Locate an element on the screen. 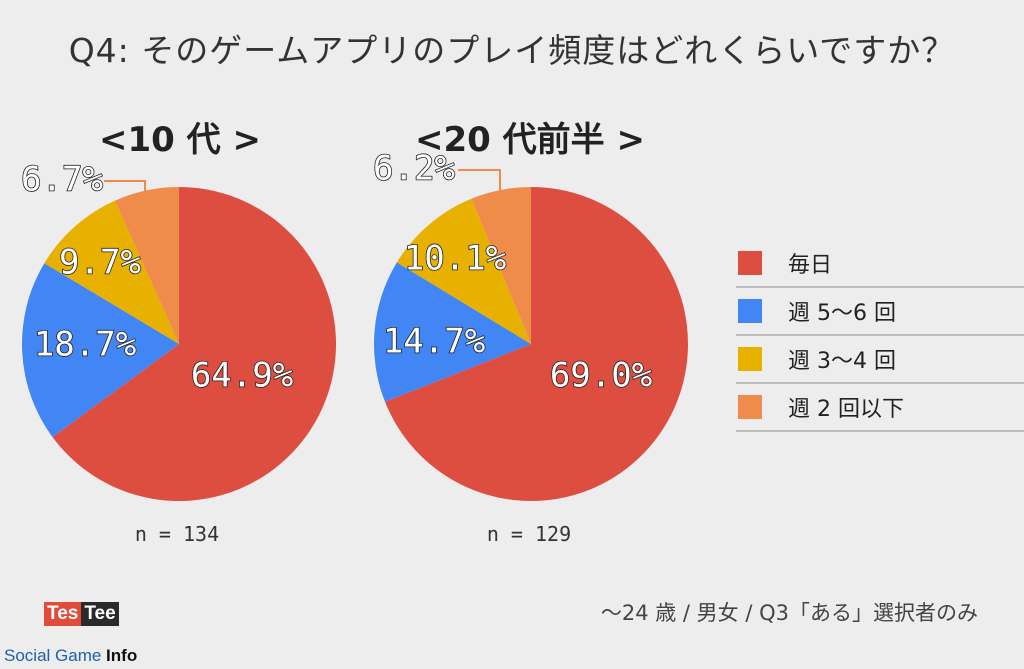 This screenshot has height=669, width=1024. brand-prefix: Social Game is located at coordinates (55, 655).